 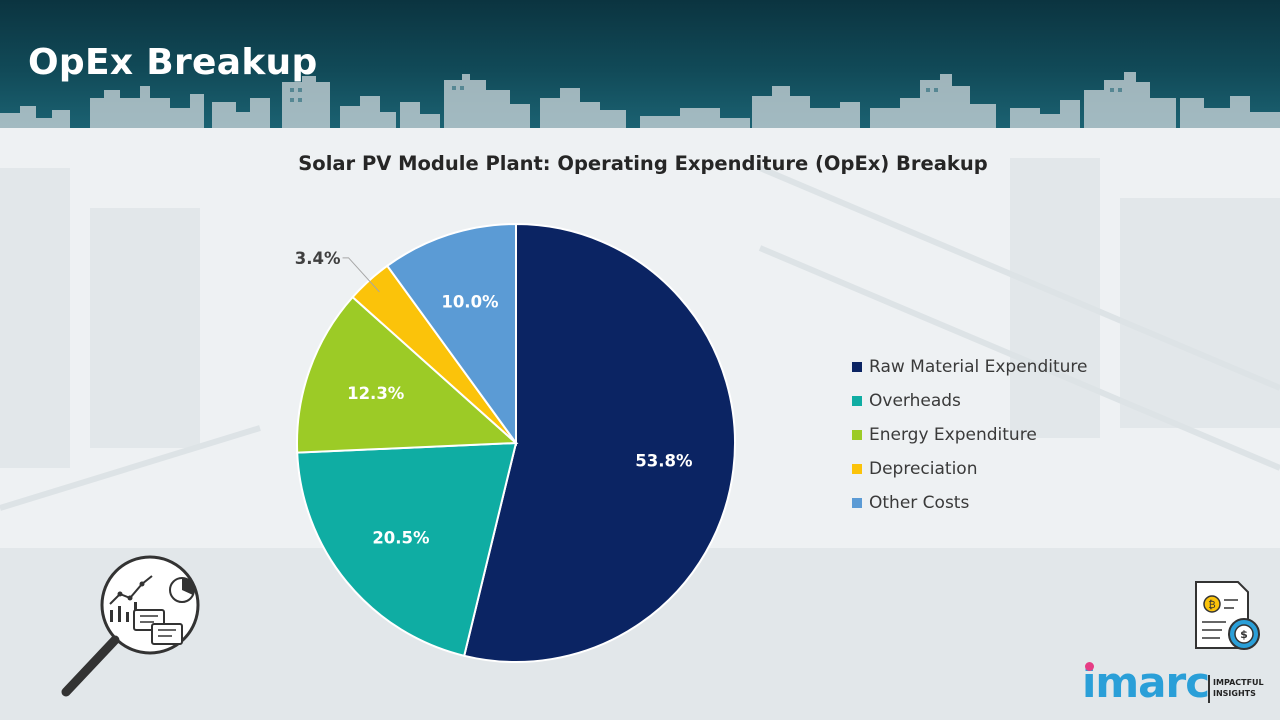 I want to click on city-skyline-graphic, so click(x=640, y=100).